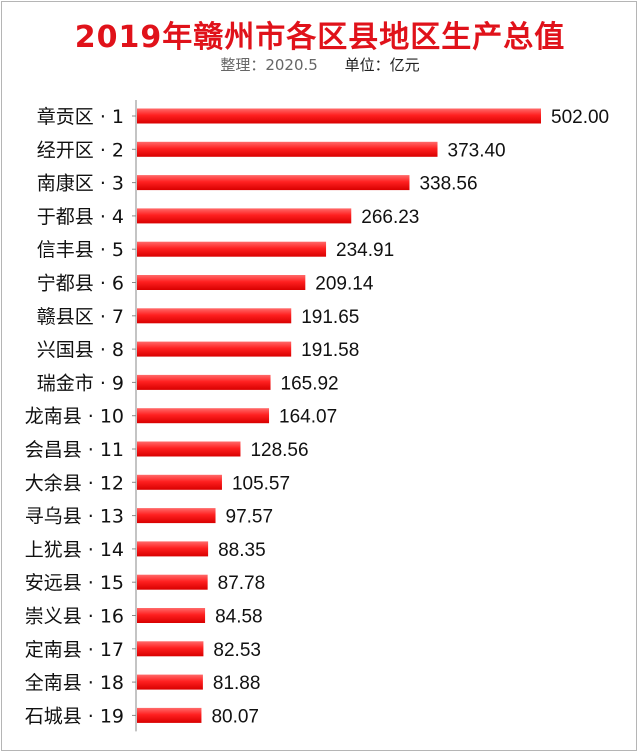 This screenshot has height=754, width=640. Describe the element at coordinates (269, 65) in the screenshot. I see `compile-date-note: 整理：2020.5` at that location.